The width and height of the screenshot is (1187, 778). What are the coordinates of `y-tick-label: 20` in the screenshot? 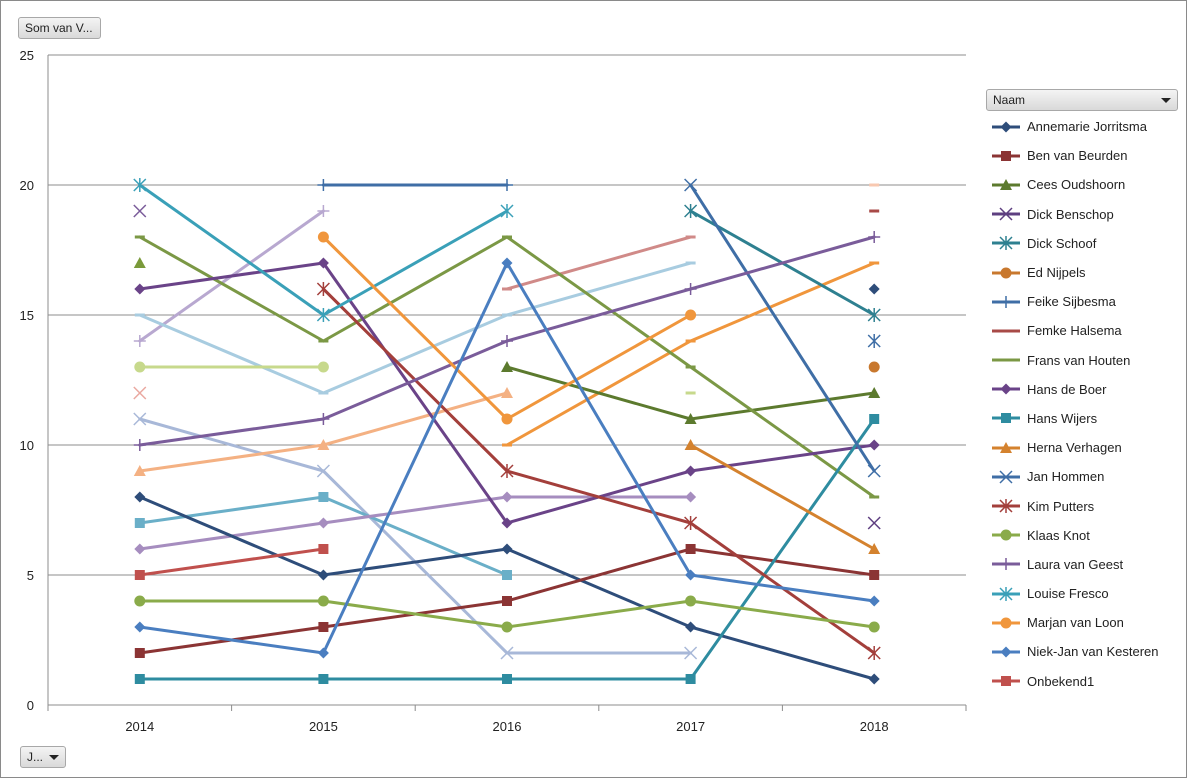 It's located at (27, 185).